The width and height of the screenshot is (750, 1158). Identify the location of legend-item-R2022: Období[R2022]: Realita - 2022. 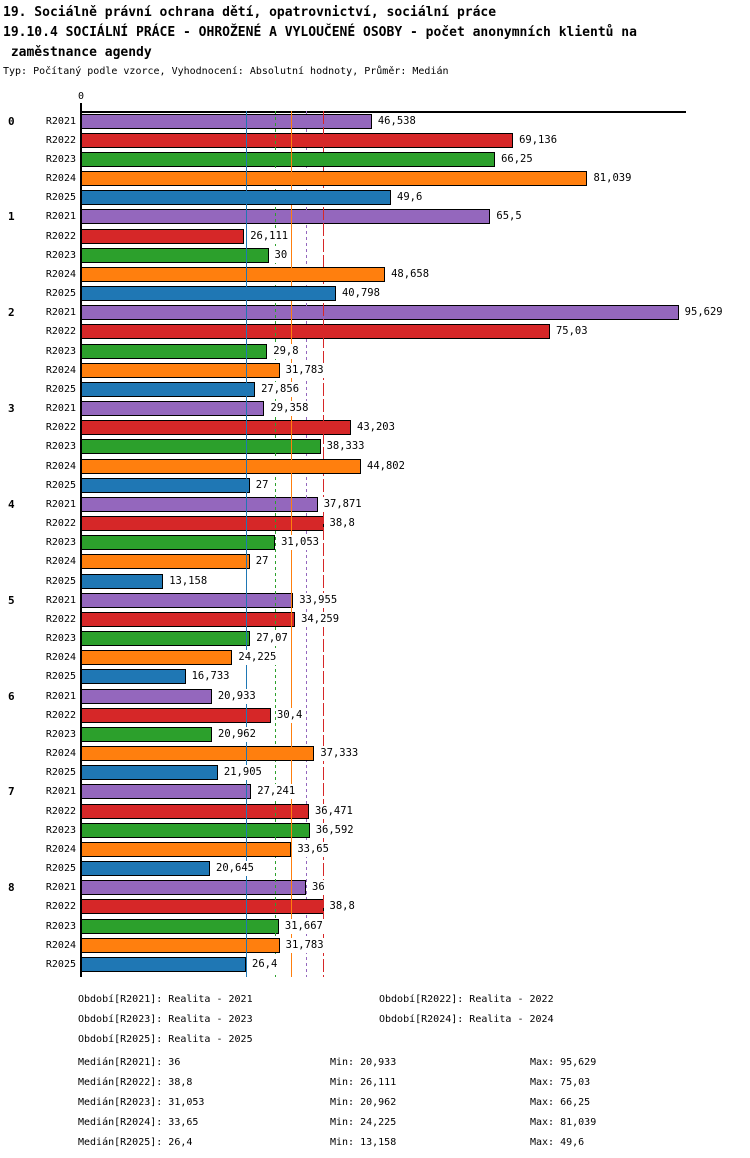
(466, 999).